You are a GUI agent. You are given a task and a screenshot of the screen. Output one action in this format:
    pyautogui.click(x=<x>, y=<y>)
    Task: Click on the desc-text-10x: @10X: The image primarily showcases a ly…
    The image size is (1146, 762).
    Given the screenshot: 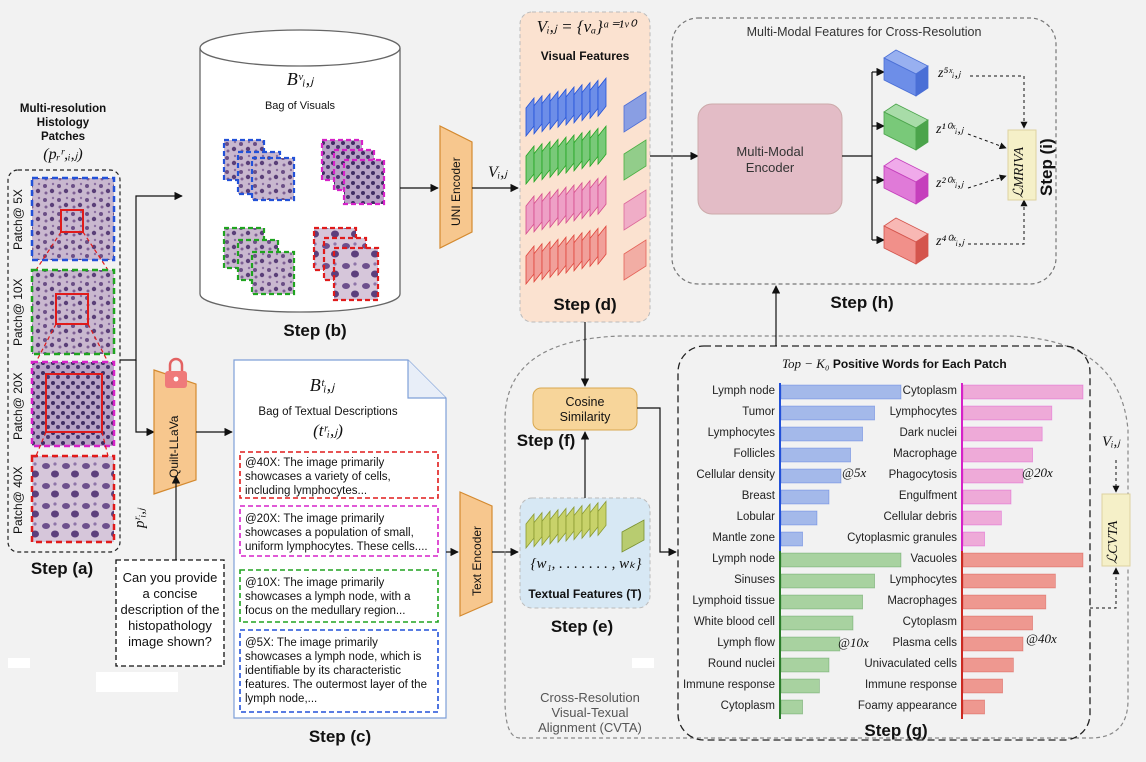 What is the action you would take?
    pyautogui.click(x=328, y=597)
    